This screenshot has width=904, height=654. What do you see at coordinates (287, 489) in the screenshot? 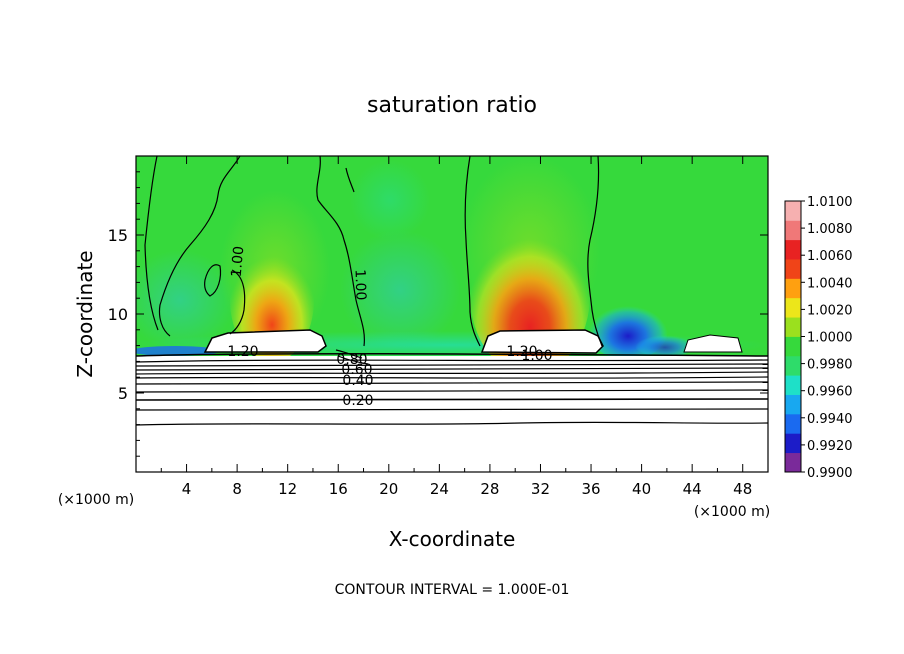
I see `x-tick-label: 12` at bounding box center [287, 489].